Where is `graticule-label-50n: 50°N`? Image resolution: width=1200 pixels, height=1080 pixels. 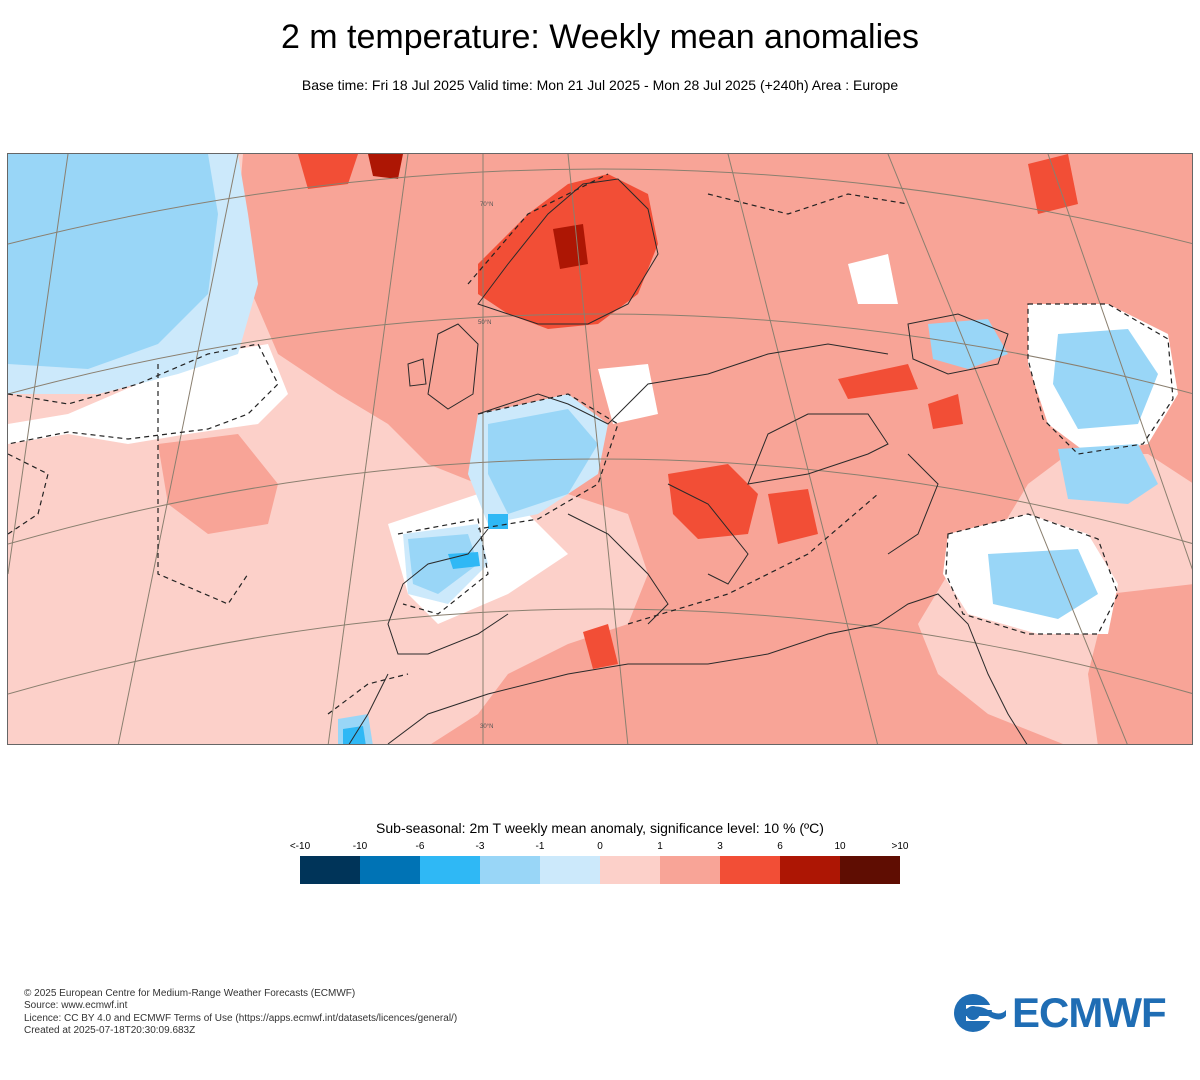
graticule-label-50n: 50°N is located at coordinates (484, 323).